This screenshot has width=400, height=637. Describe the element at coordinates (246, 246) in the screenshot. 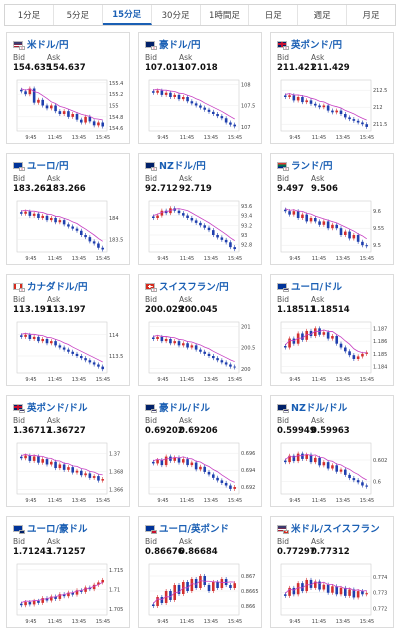

I see `y-tick-label: 92.8` at that location.